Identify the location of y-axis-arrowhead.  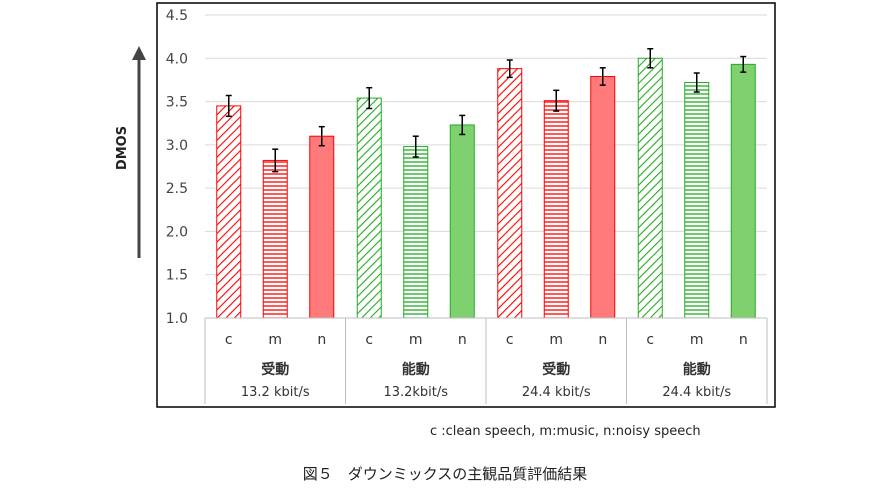
(139, 53).